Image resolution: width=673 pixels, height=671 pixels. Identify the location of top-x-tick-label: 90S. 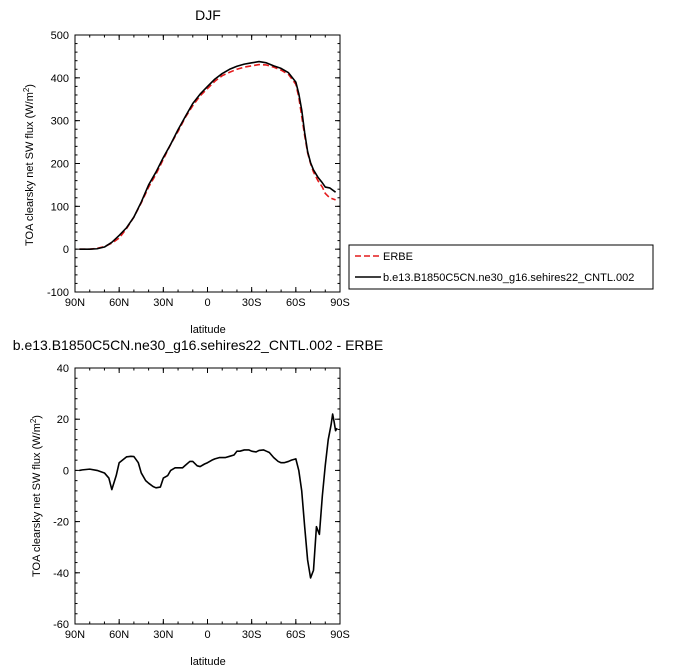
(340, 303).